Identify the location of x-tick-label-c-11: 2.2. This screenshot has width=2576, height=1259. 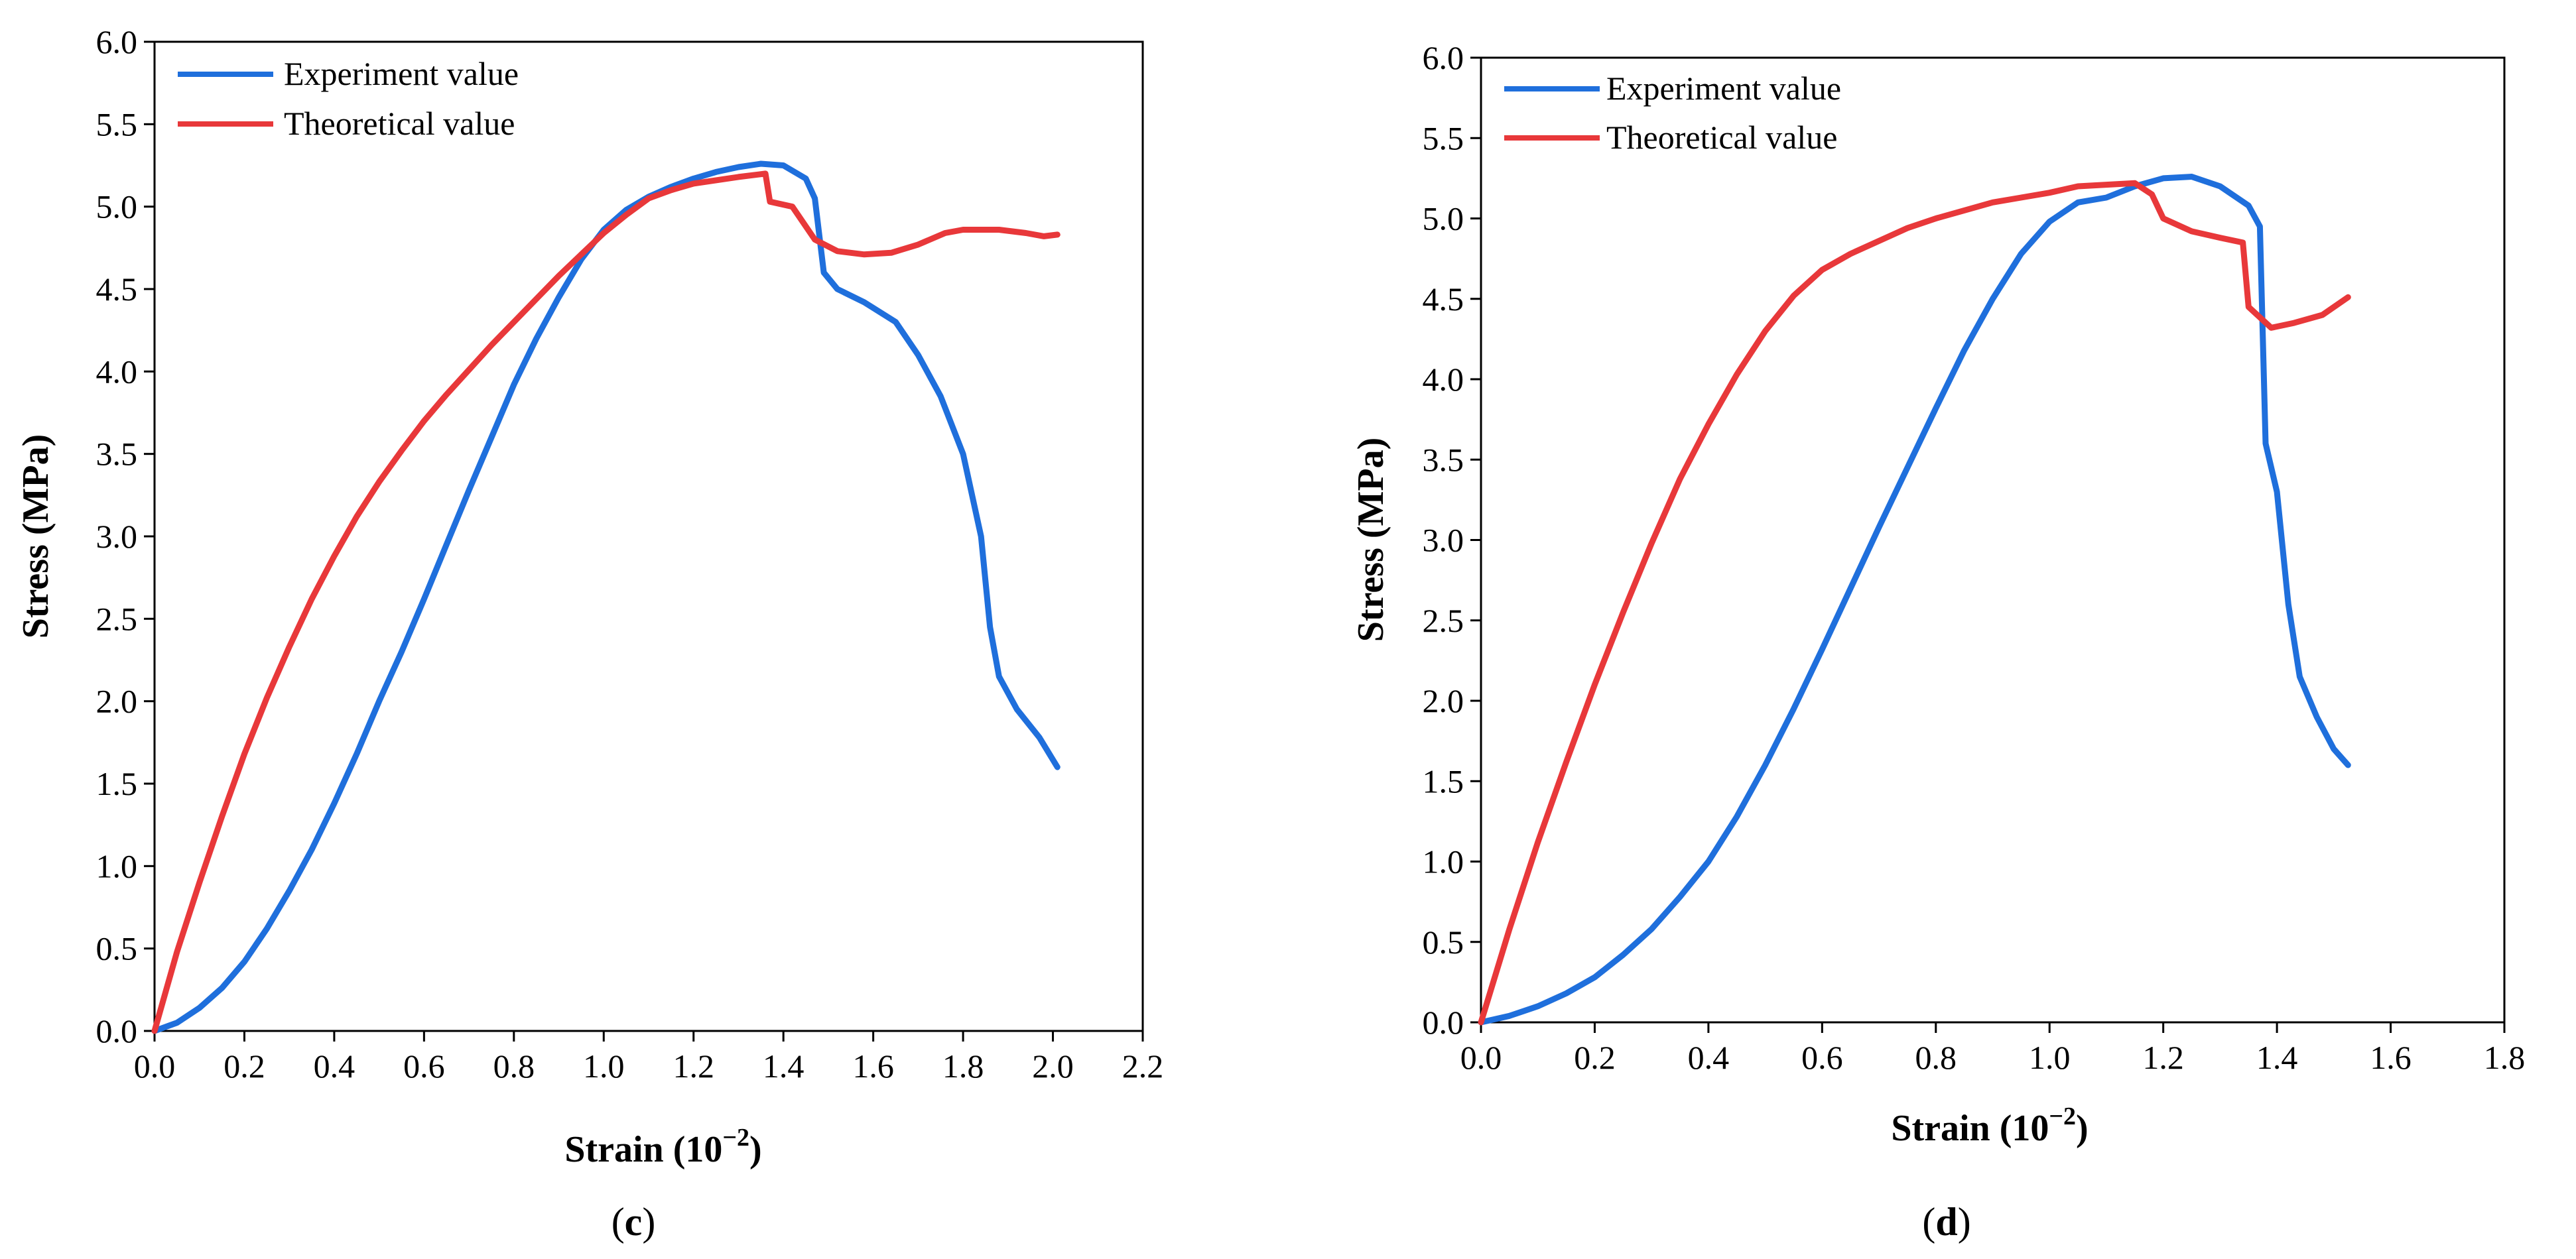
(1143, 1066).